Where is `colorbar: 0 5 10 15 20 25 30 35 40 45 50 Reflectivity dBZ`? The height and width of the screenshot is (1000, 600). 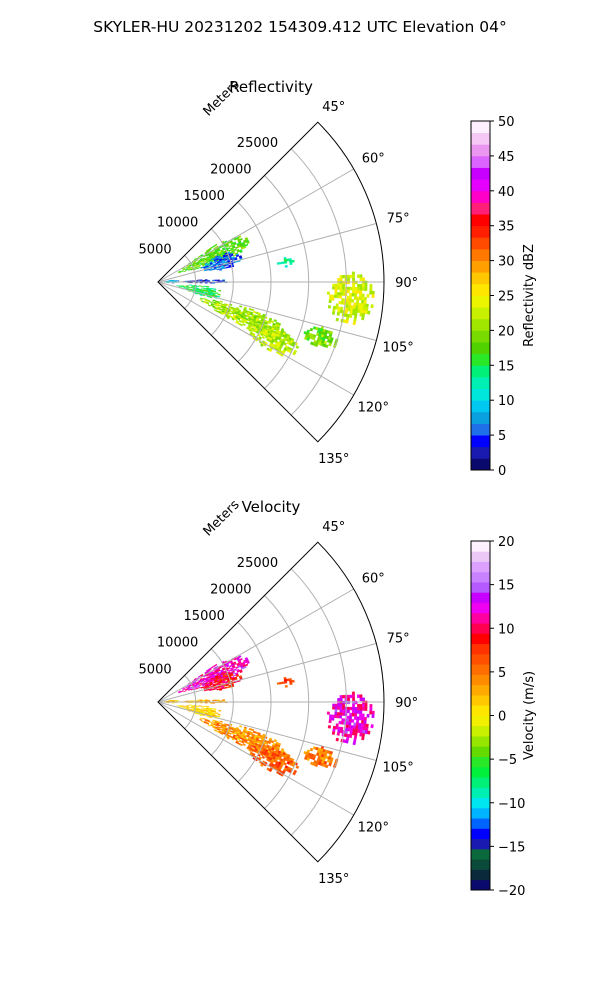
colorbar: 0 5 10 15 20 25 30 35 40 45 50 Reflectivity dBZ is located at coordinates (503, 297).